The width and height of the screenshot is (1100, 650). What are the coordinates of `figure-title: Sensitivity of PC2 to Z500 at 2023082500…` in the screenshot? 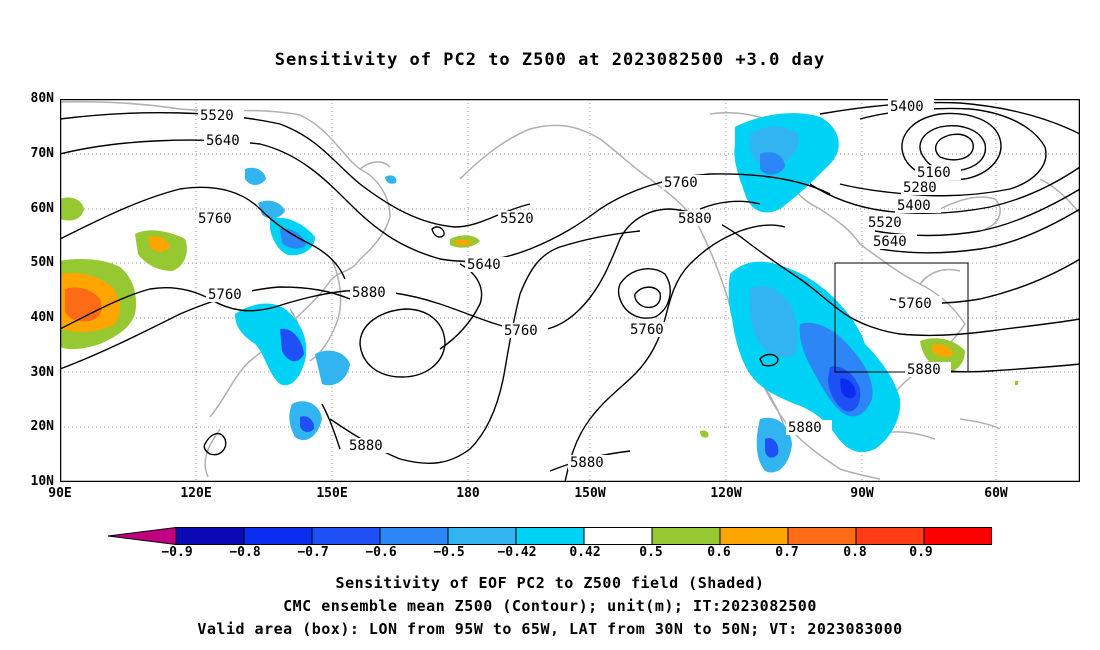 It's located at (550, 60).